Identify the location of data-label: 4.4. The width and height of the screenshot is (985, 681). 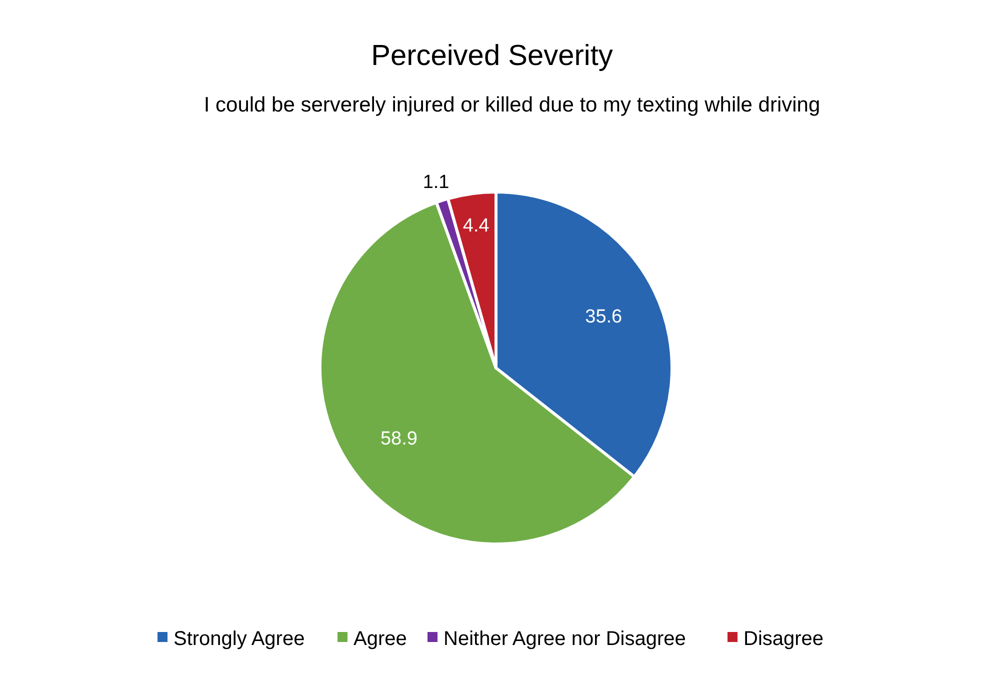
(476, 226).